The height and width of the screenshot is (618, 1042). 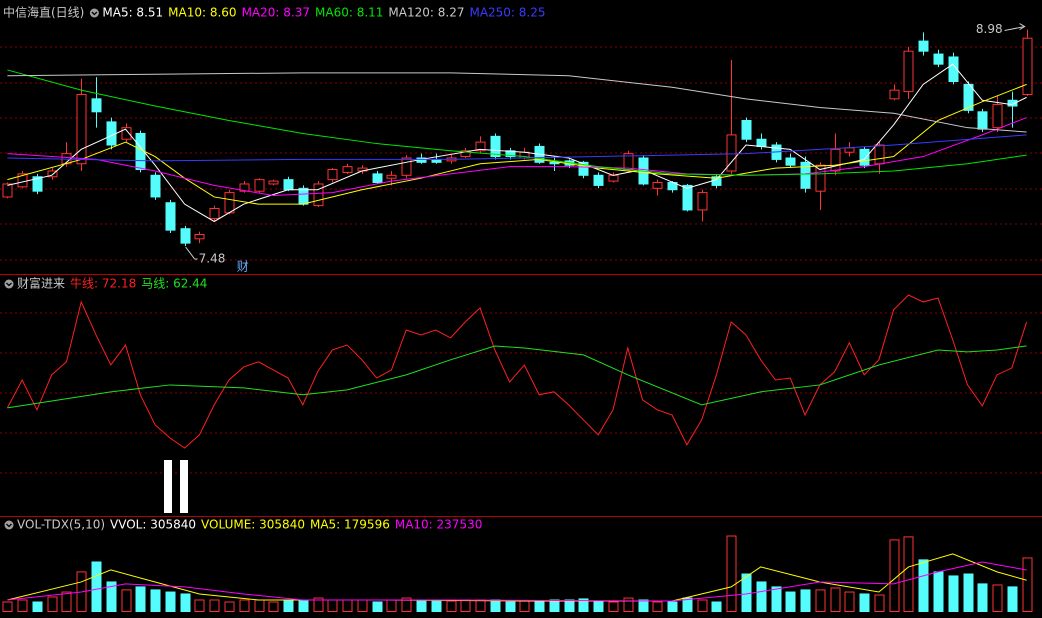 What do you see at coordinates (9, 284) in the screenshot?
I see `menu-icon` at bounding box center [9, 284].